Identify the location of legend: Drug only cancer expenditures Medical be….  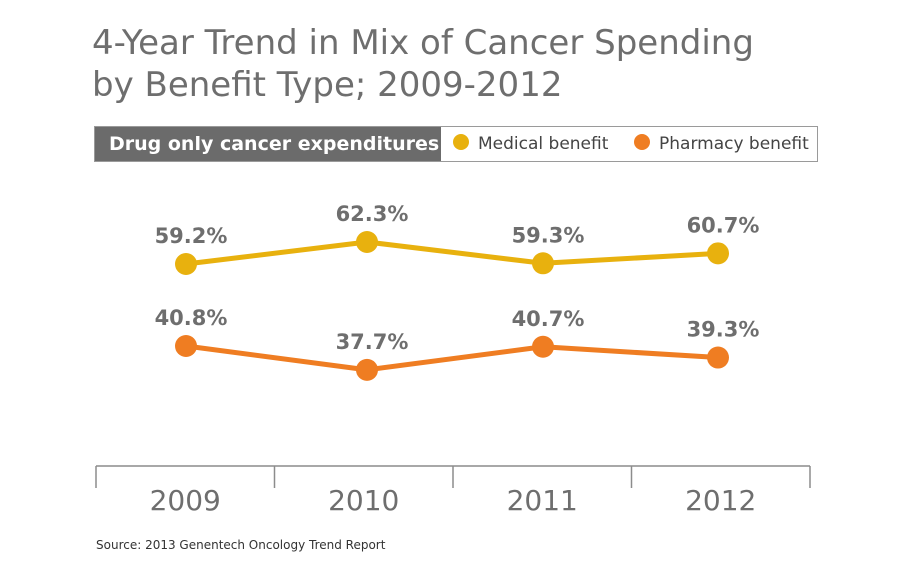
(456, 144).